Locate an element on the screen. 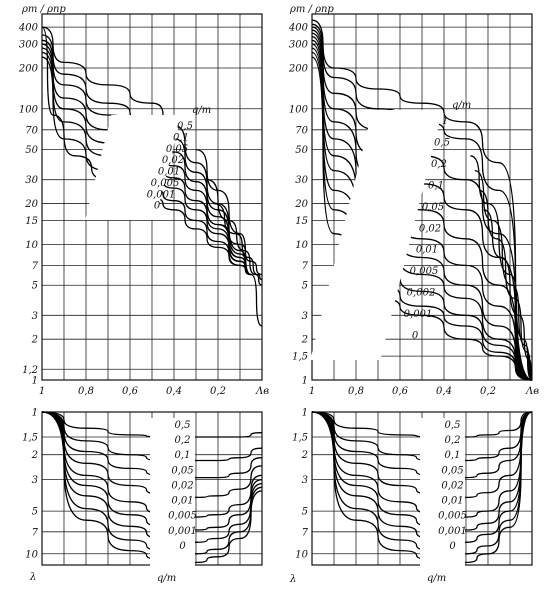 This screenshot has height=591, width=546. y-tick-label: 50 is located at coordinates (31, 150).